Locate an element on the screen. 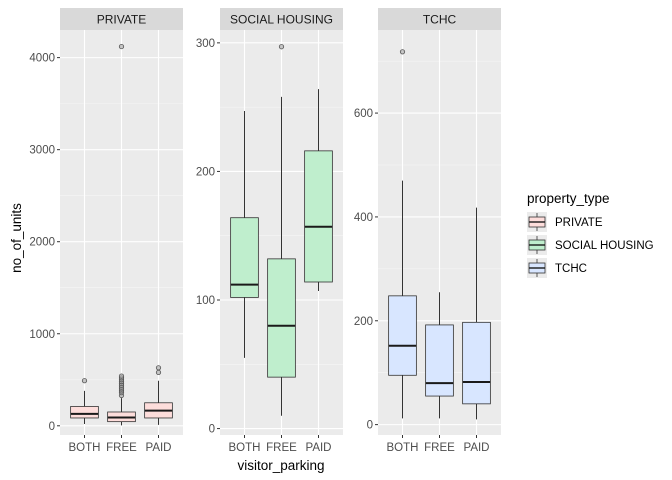  facet-strip-label: PRIVATE is located at coordinates (122, 20).